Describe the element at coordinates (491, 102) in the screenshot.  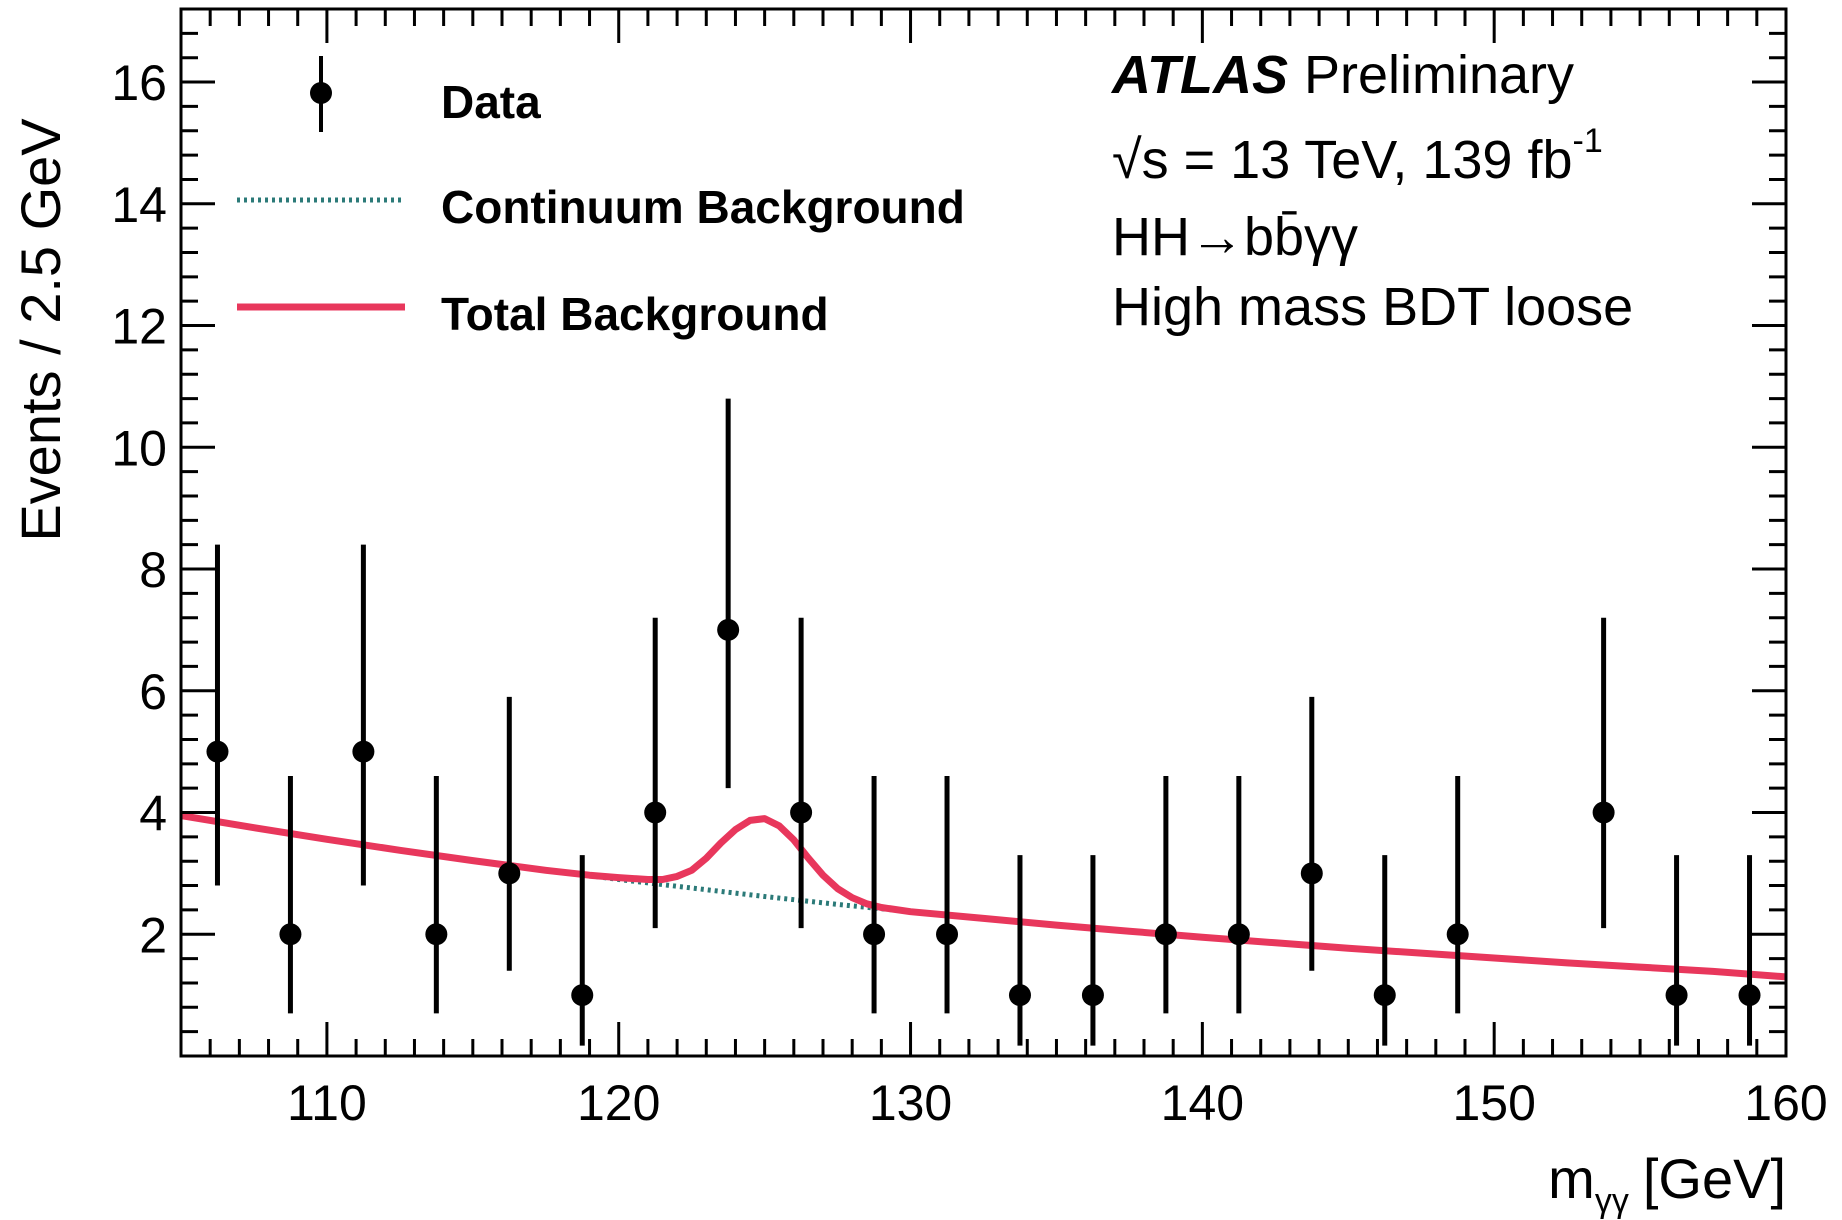
I see `legend-data-label: Data` at that location.